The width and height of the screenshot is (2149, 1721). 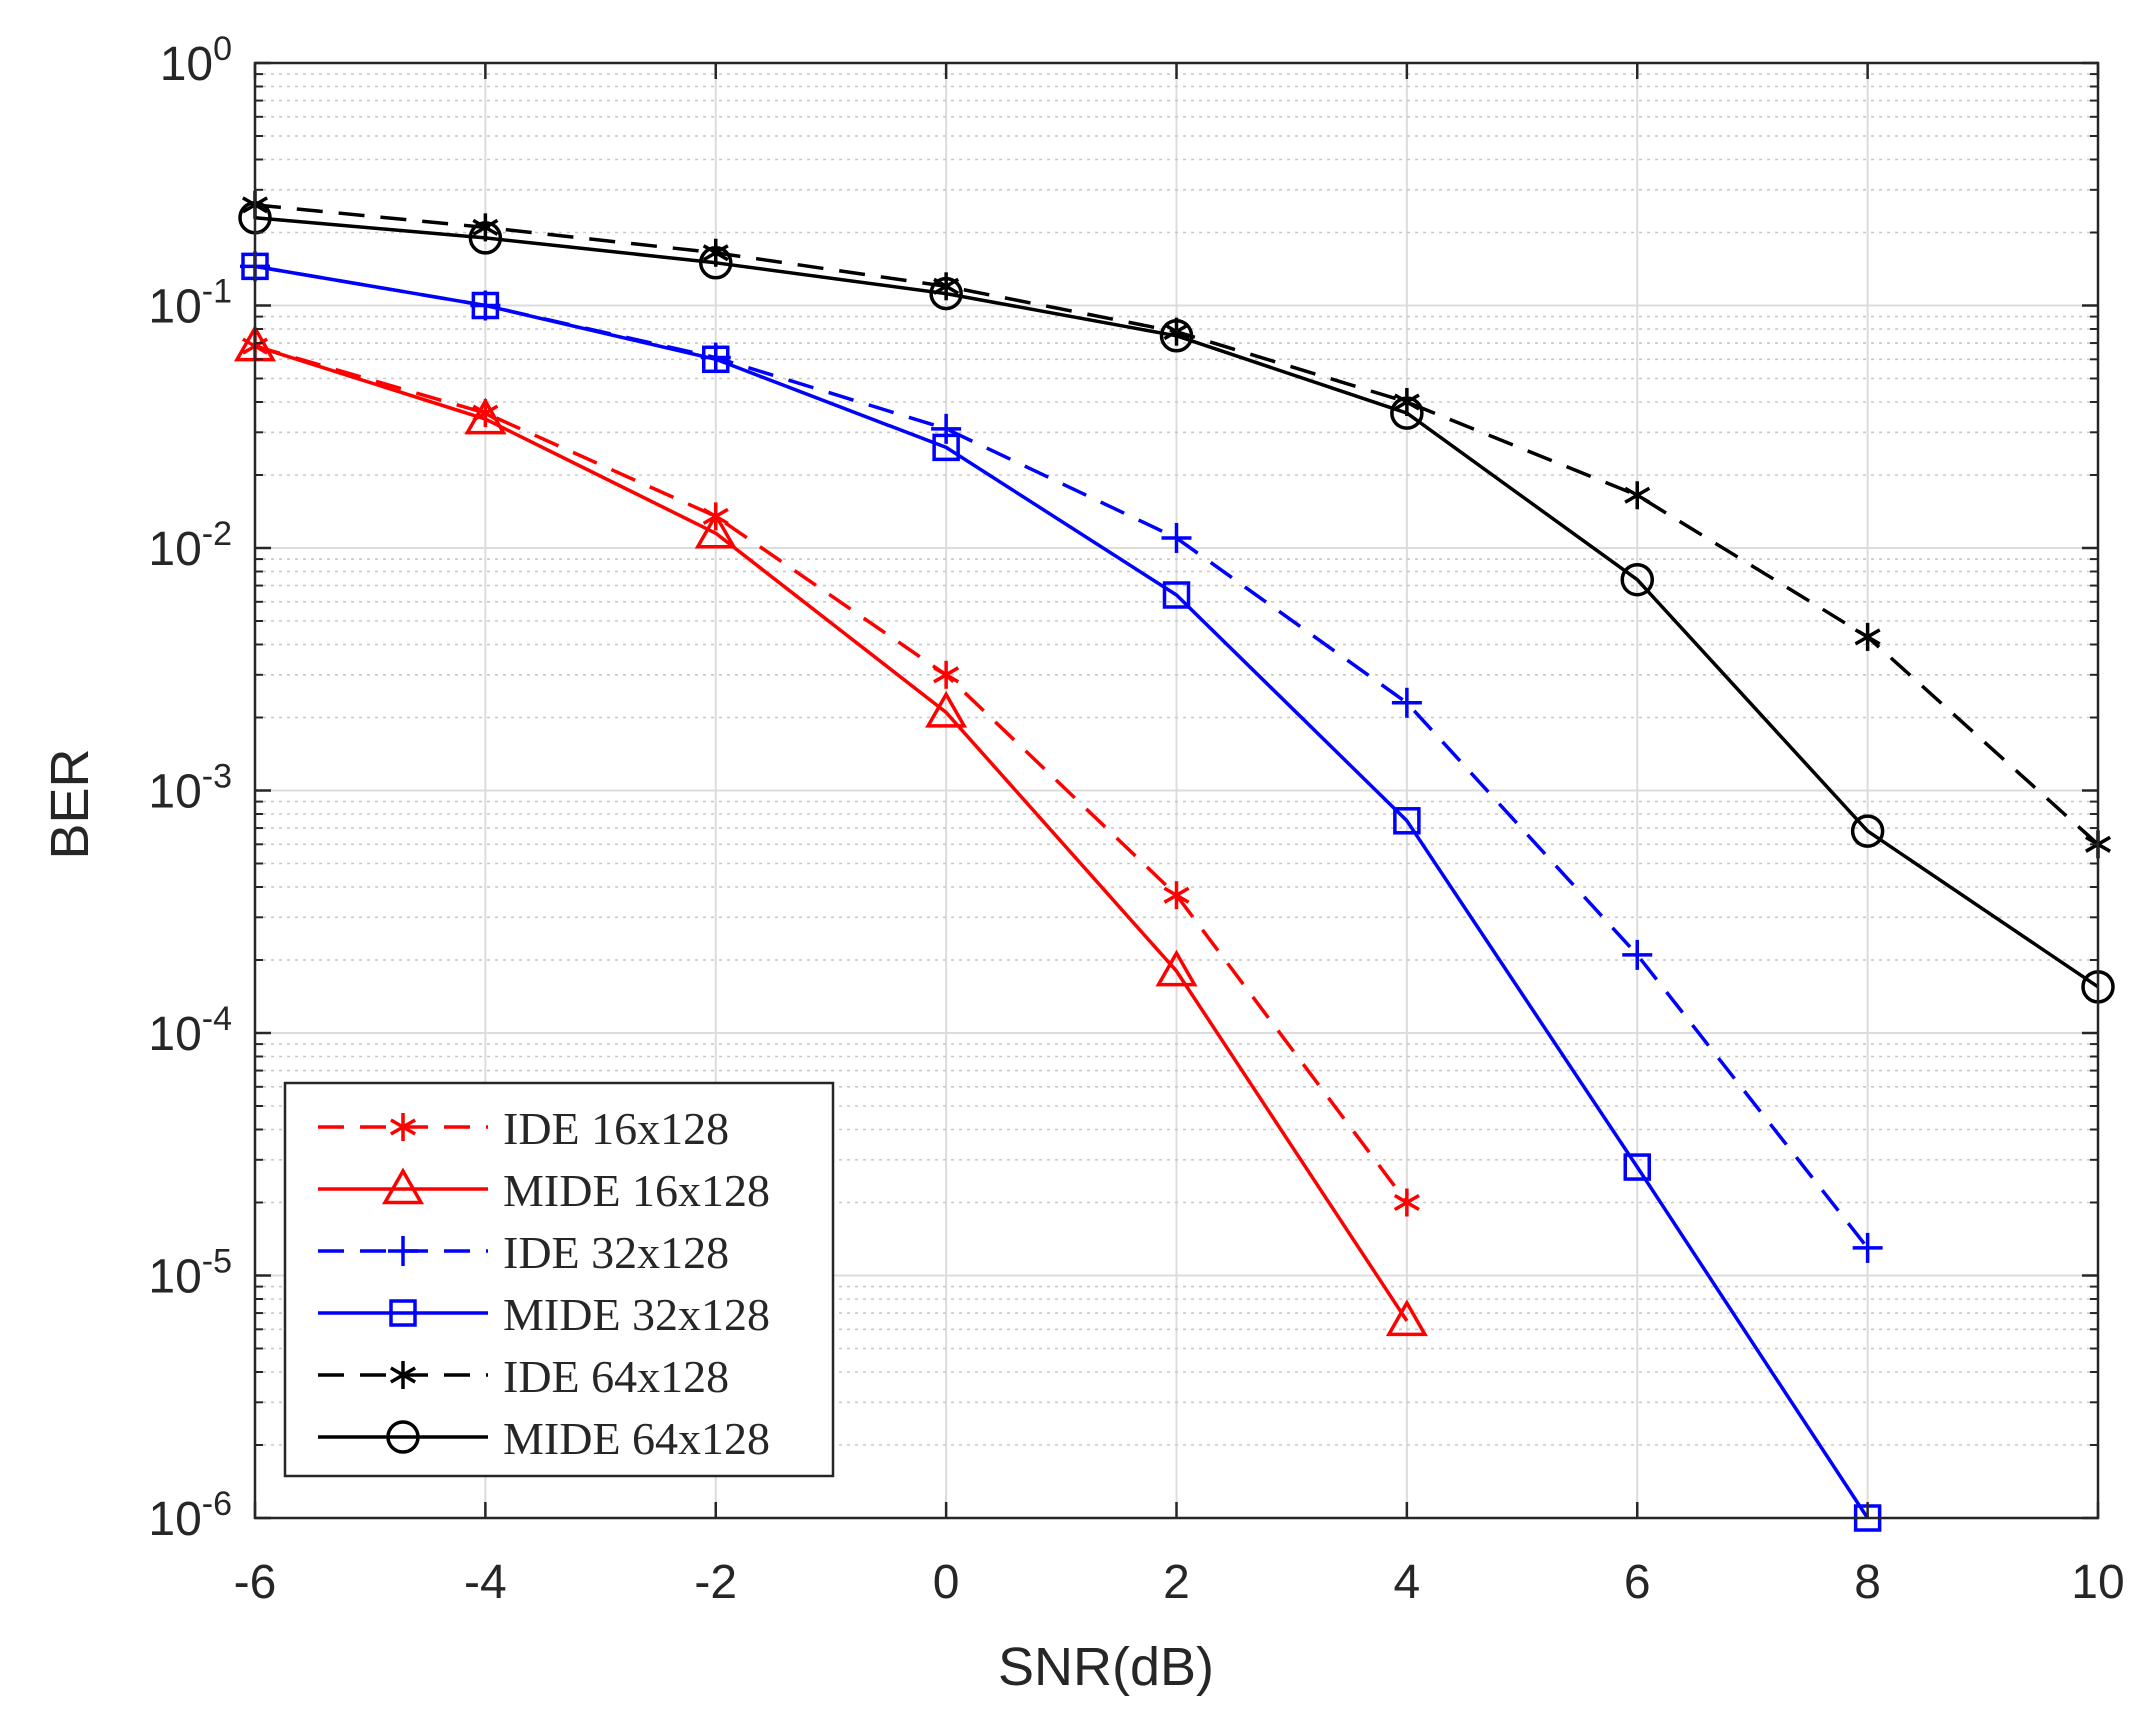 What do you see at coordinates (217, 777) in the screenshot?
I see `y-tick-label-exponent: -3` at bounding box center [217, 777].